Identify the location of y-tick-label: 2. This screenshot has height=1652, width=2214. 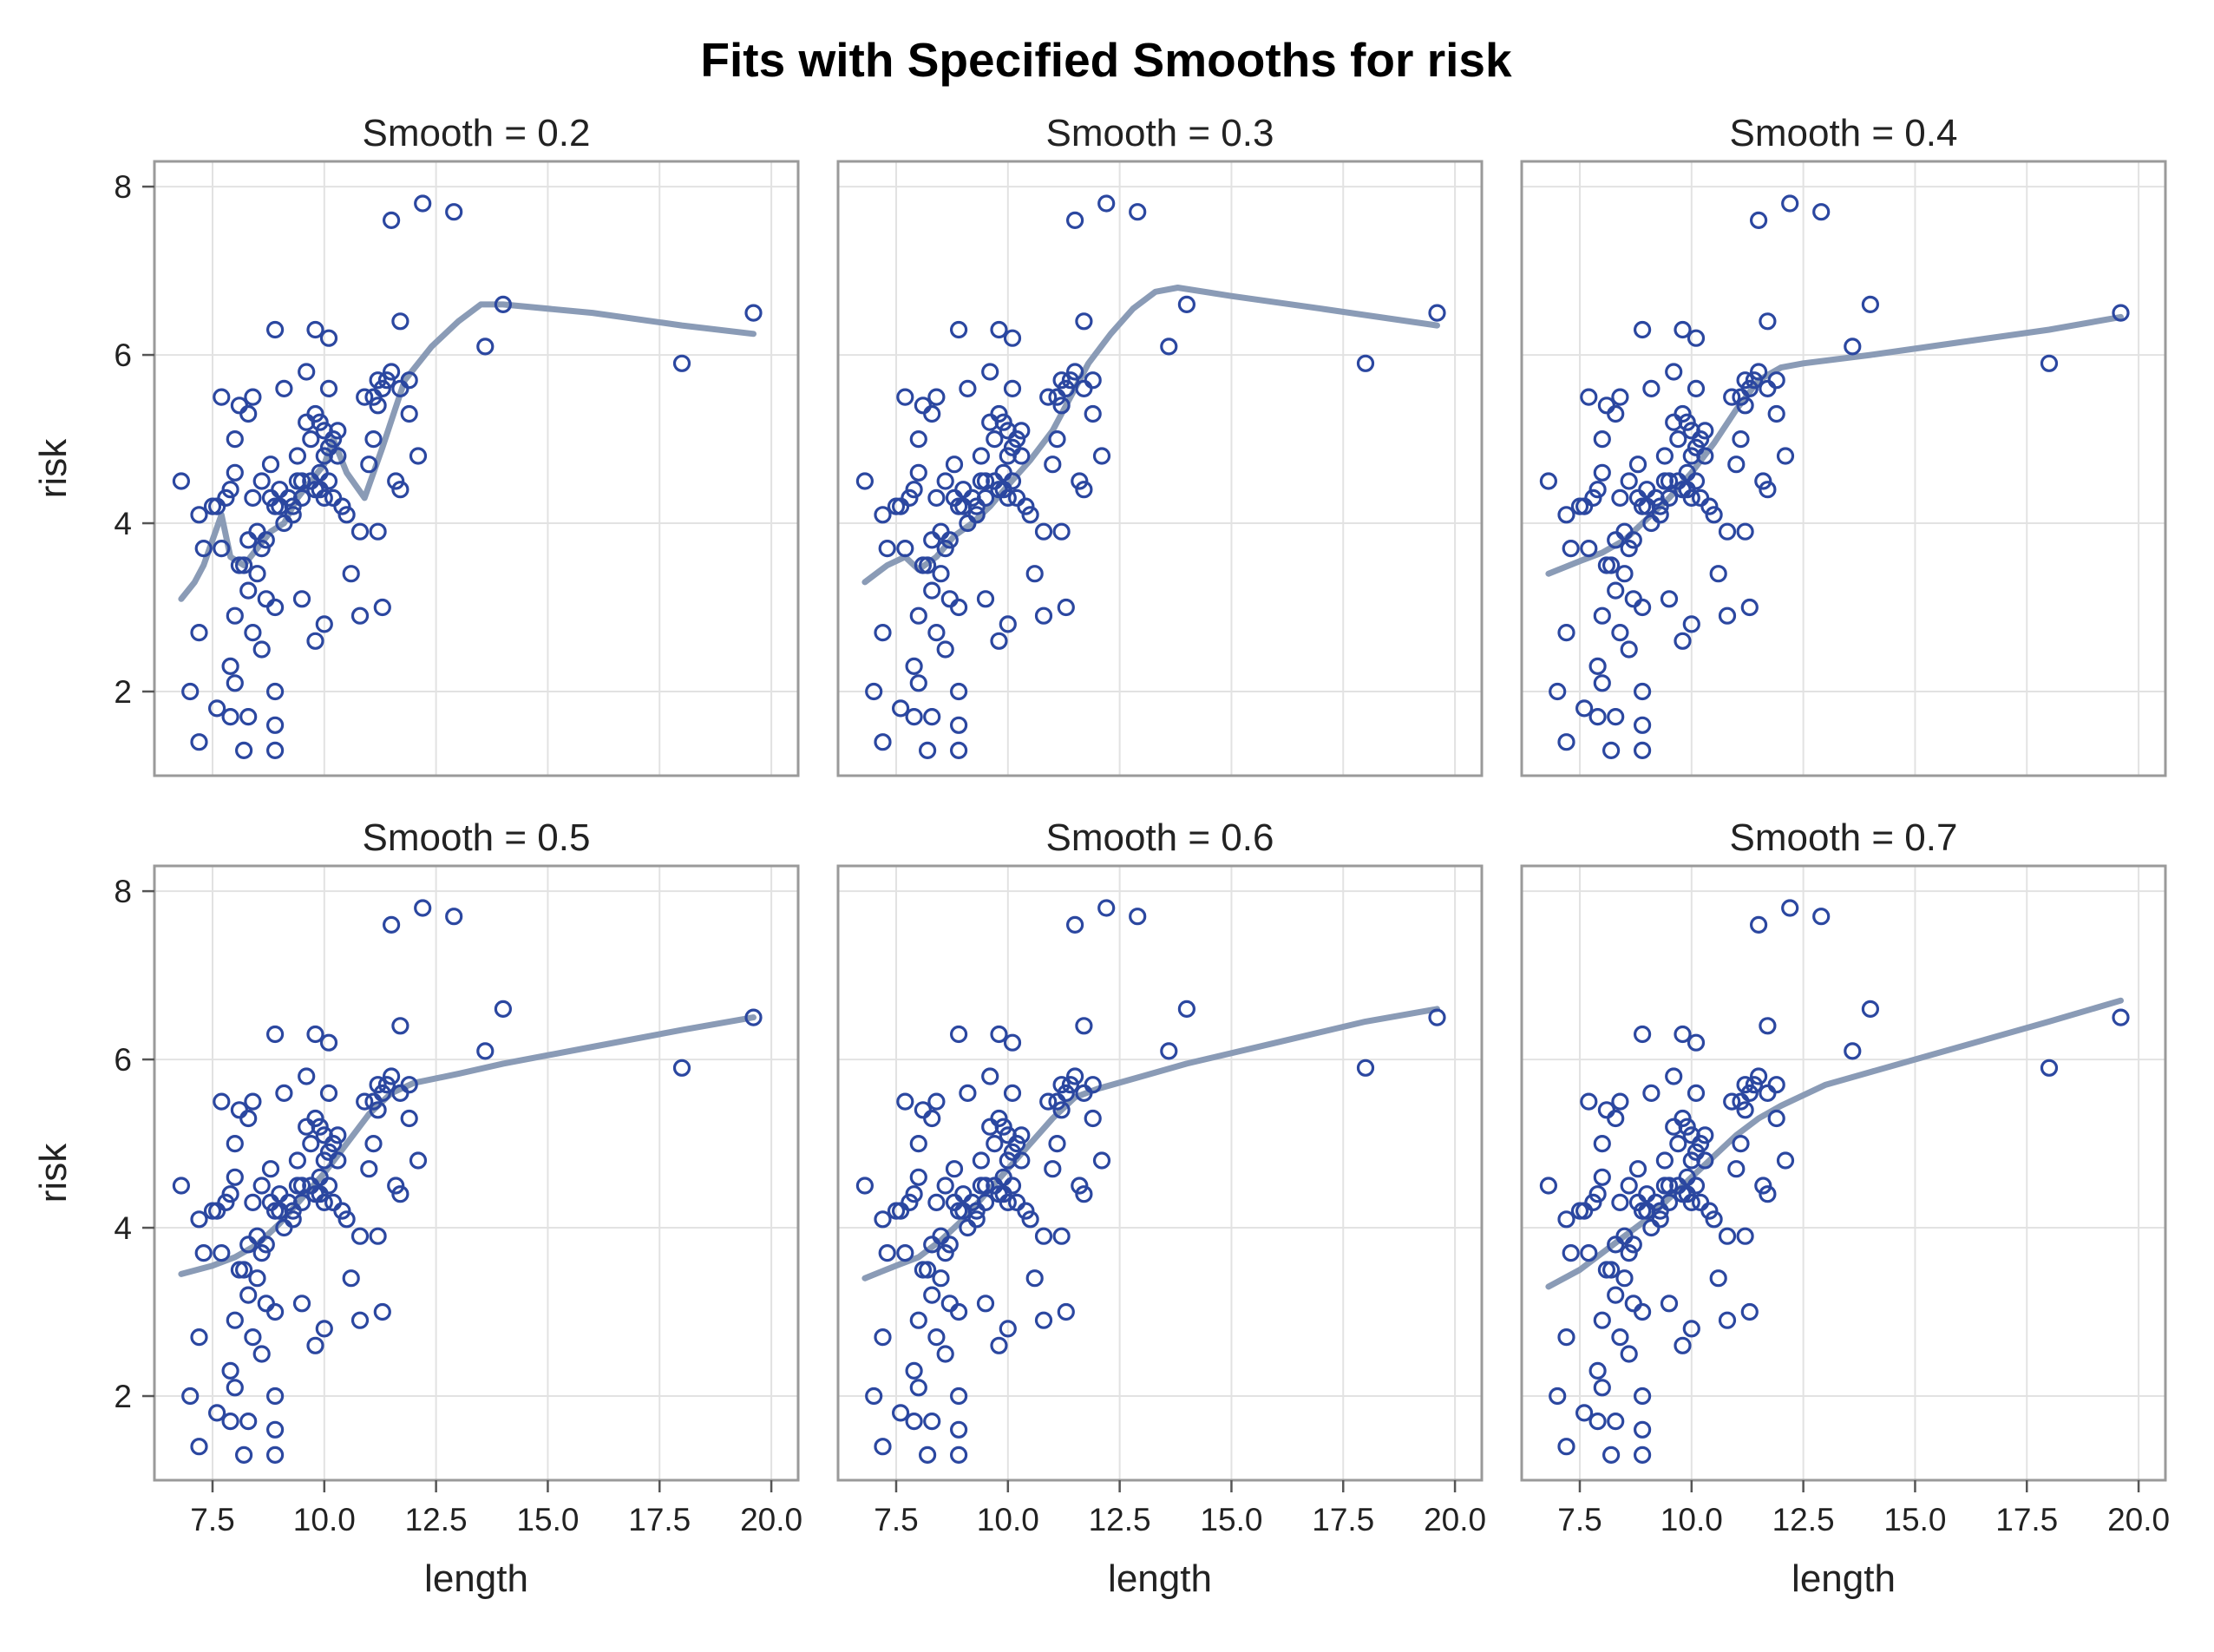
(123, 1396).